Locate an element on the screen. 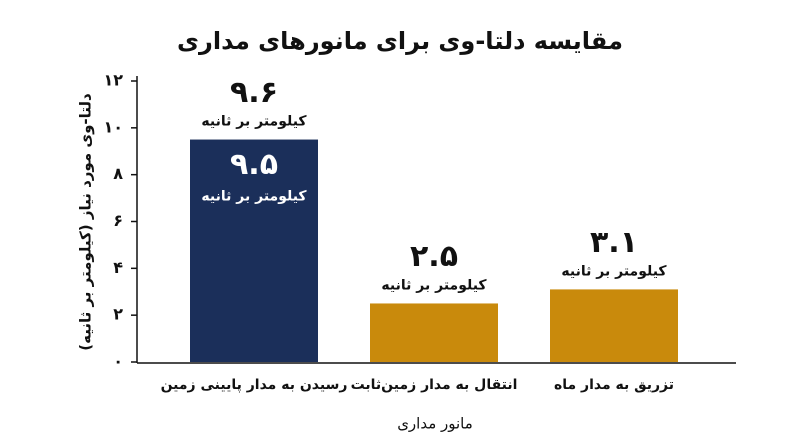  annotation-unit: کیلومتر بر ثانیه is located at coordinates (254, 122).